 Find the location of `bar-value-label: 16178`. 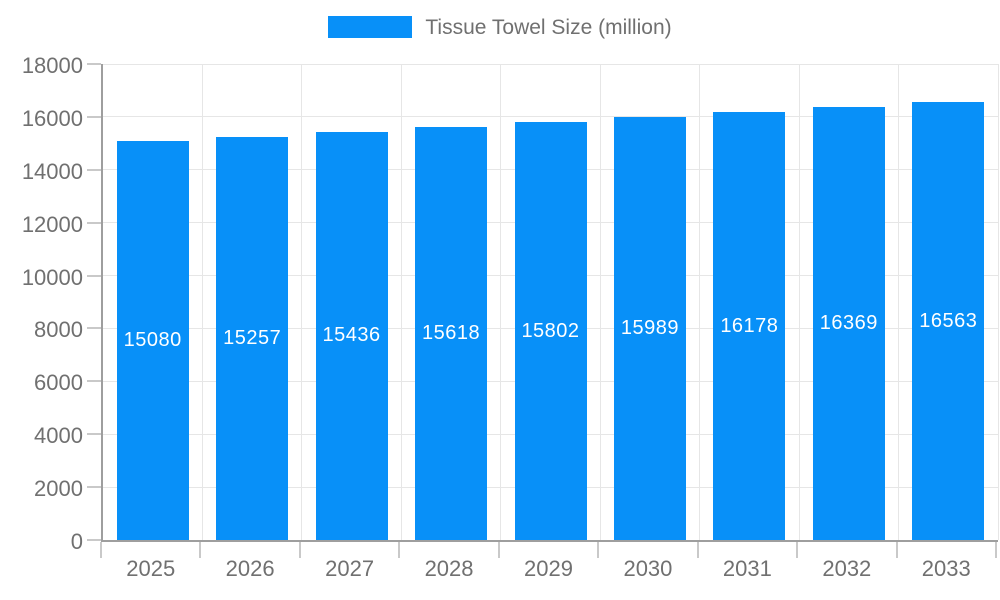

bar-value-label: 16178 is located at coordinates (749, 325).